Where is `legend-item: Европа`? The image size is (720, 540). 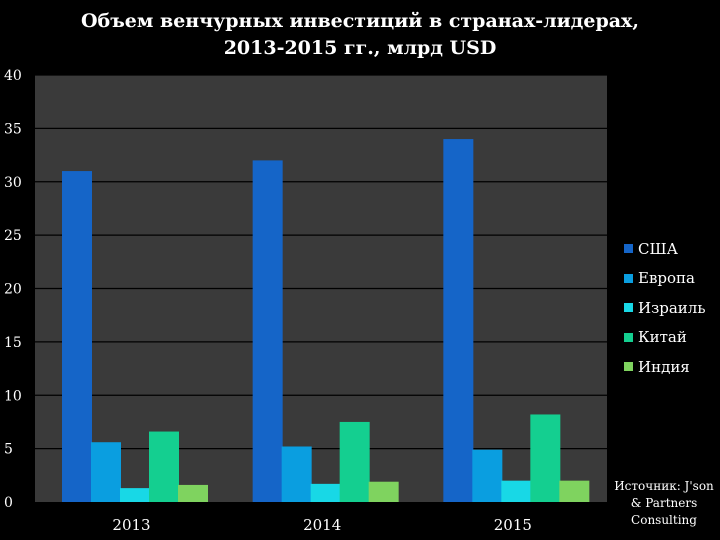 legend-item: Европа is located at coordinates (665, 279).